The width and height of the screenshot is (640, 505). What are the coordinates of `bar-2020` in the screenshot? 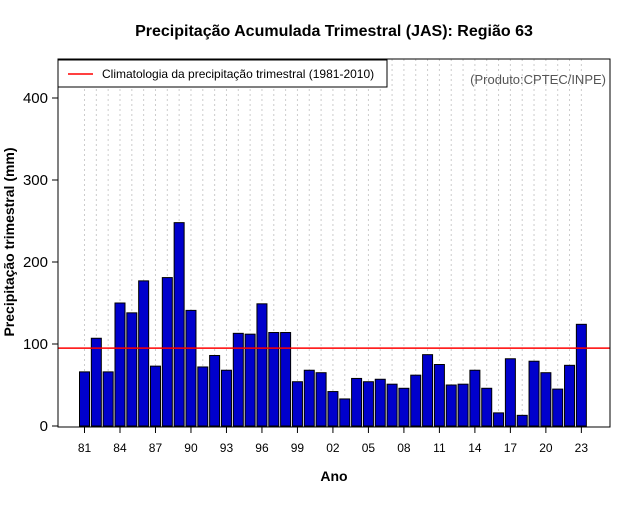 It's located at (546, 399).